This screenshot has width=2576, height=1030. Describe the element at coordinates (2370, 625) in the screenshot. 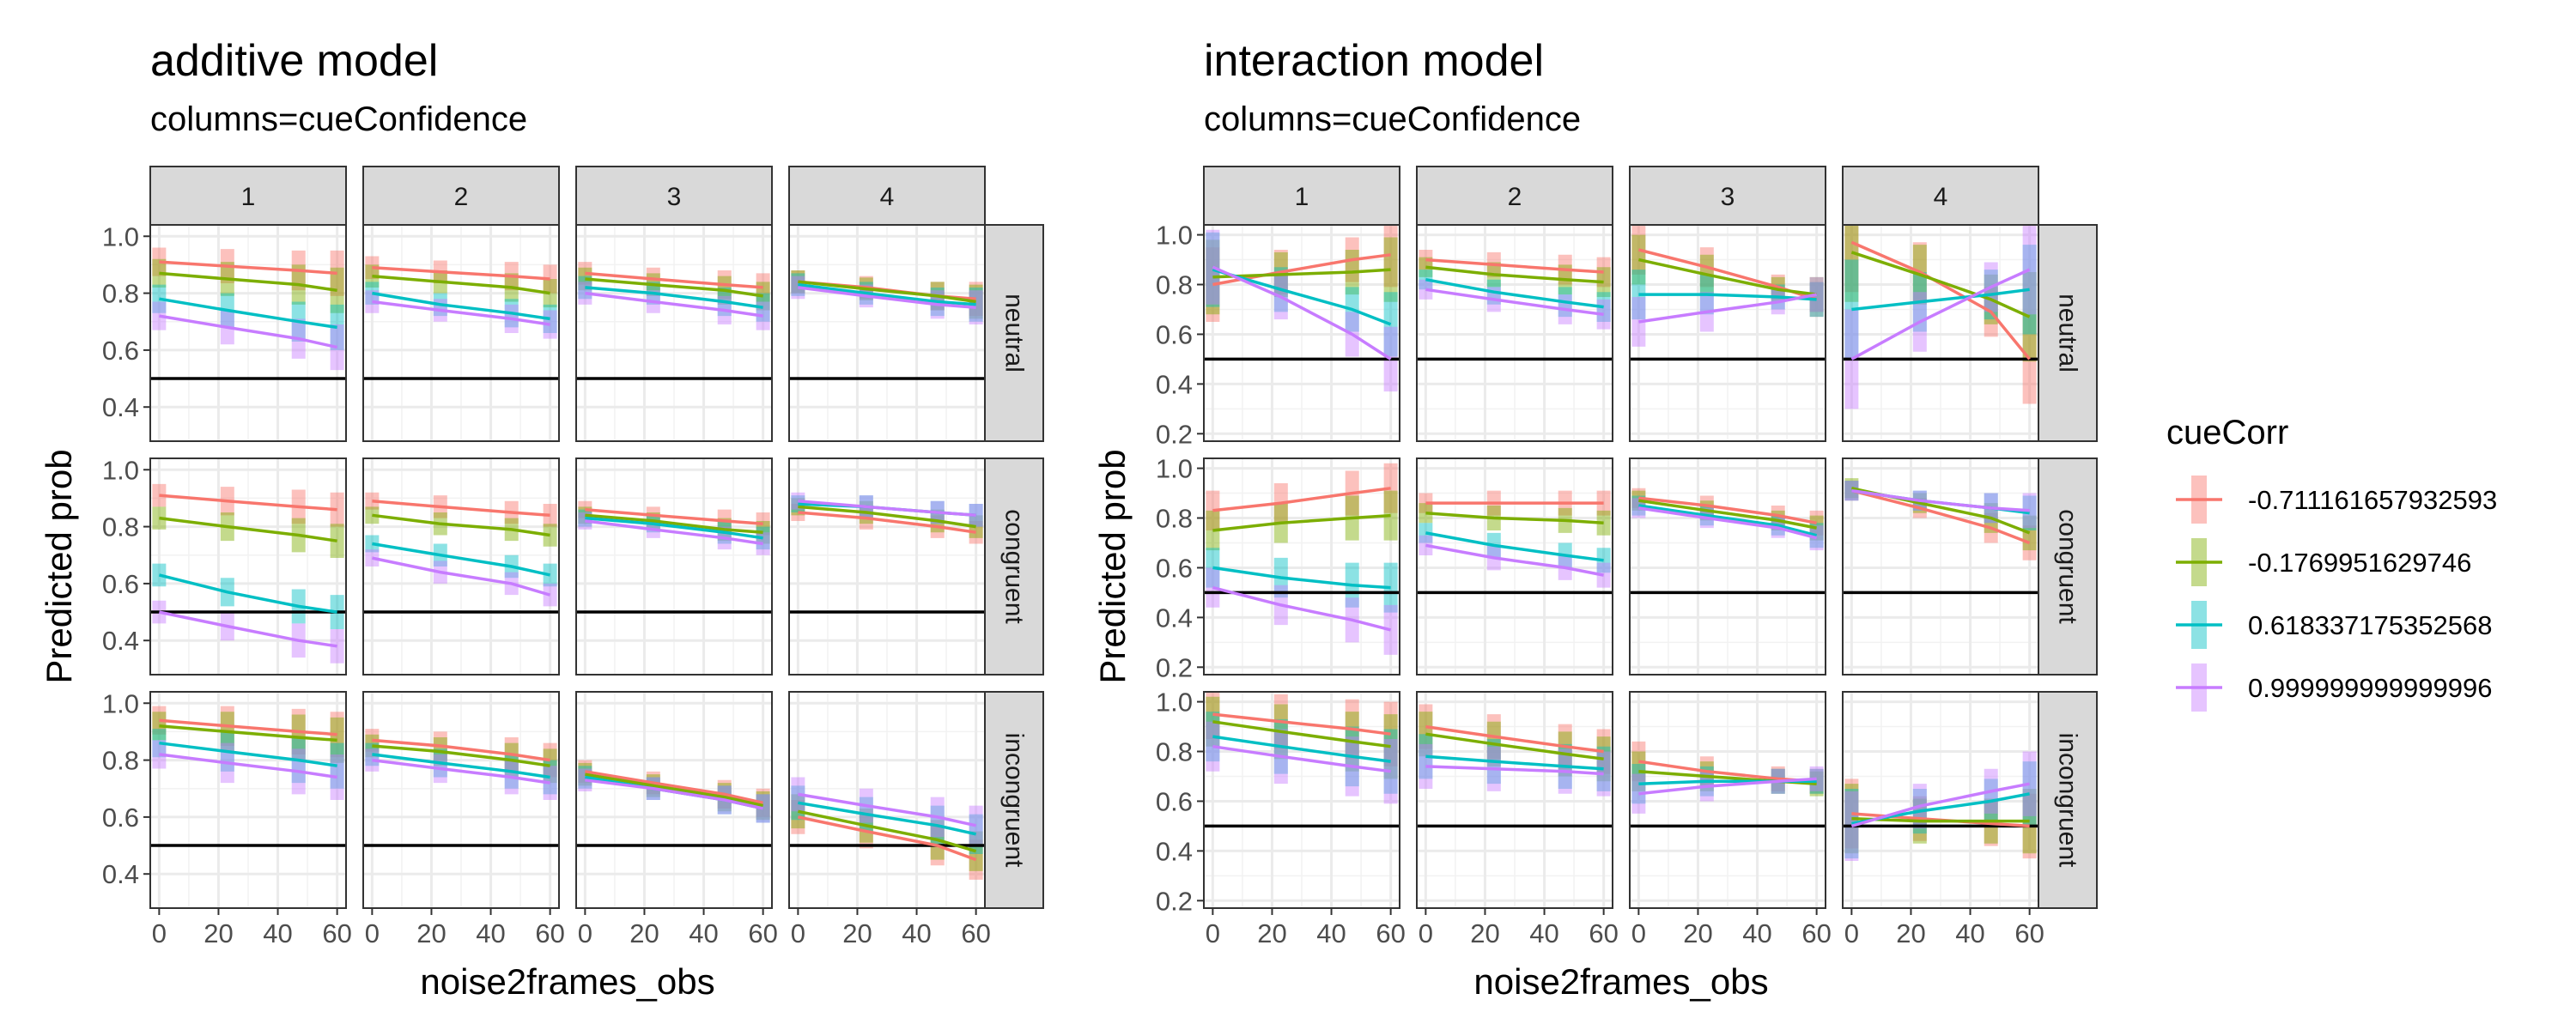

I see `legend-label: 0.618337175352568` at that location.